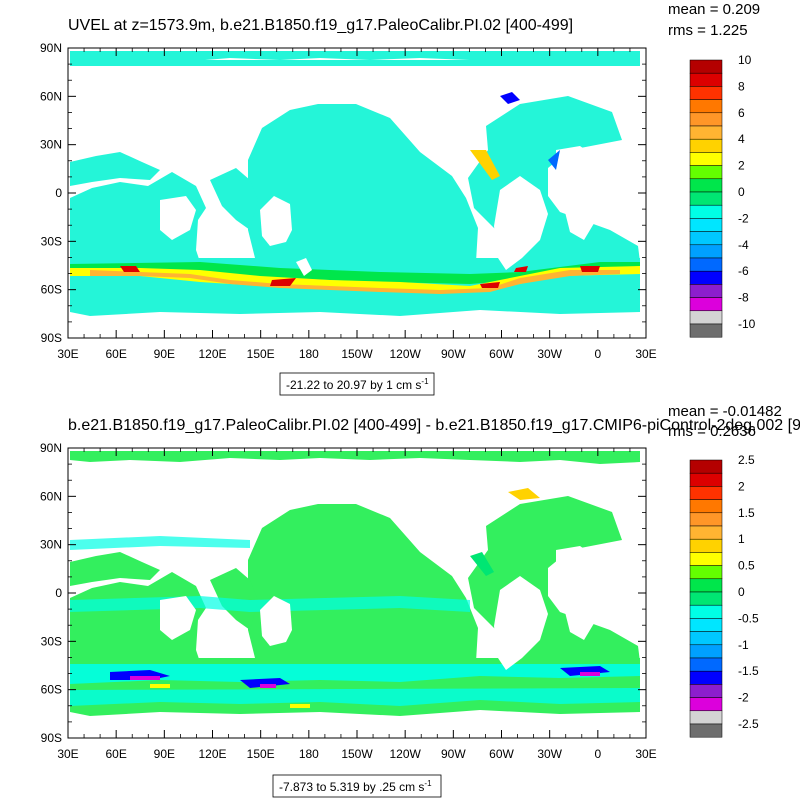 This screenshot has width=800, height=800. What do you see at coordinates (357, 754) in the screenshot?
I see `x-tick-label: 150W` at bounding box center [357, 754].